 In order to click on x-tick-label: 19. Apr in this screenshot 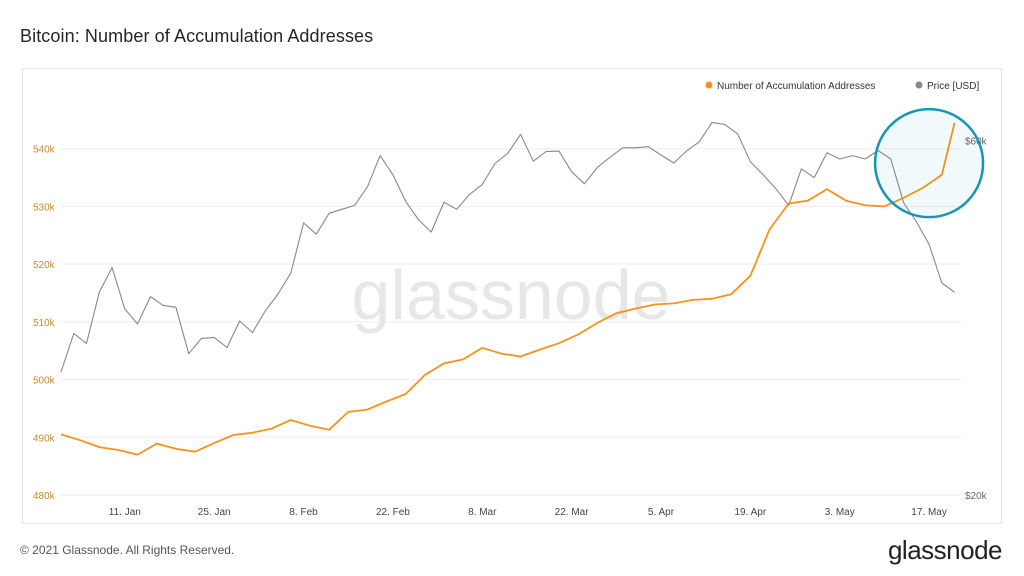, I will do `click(751, 512)`.